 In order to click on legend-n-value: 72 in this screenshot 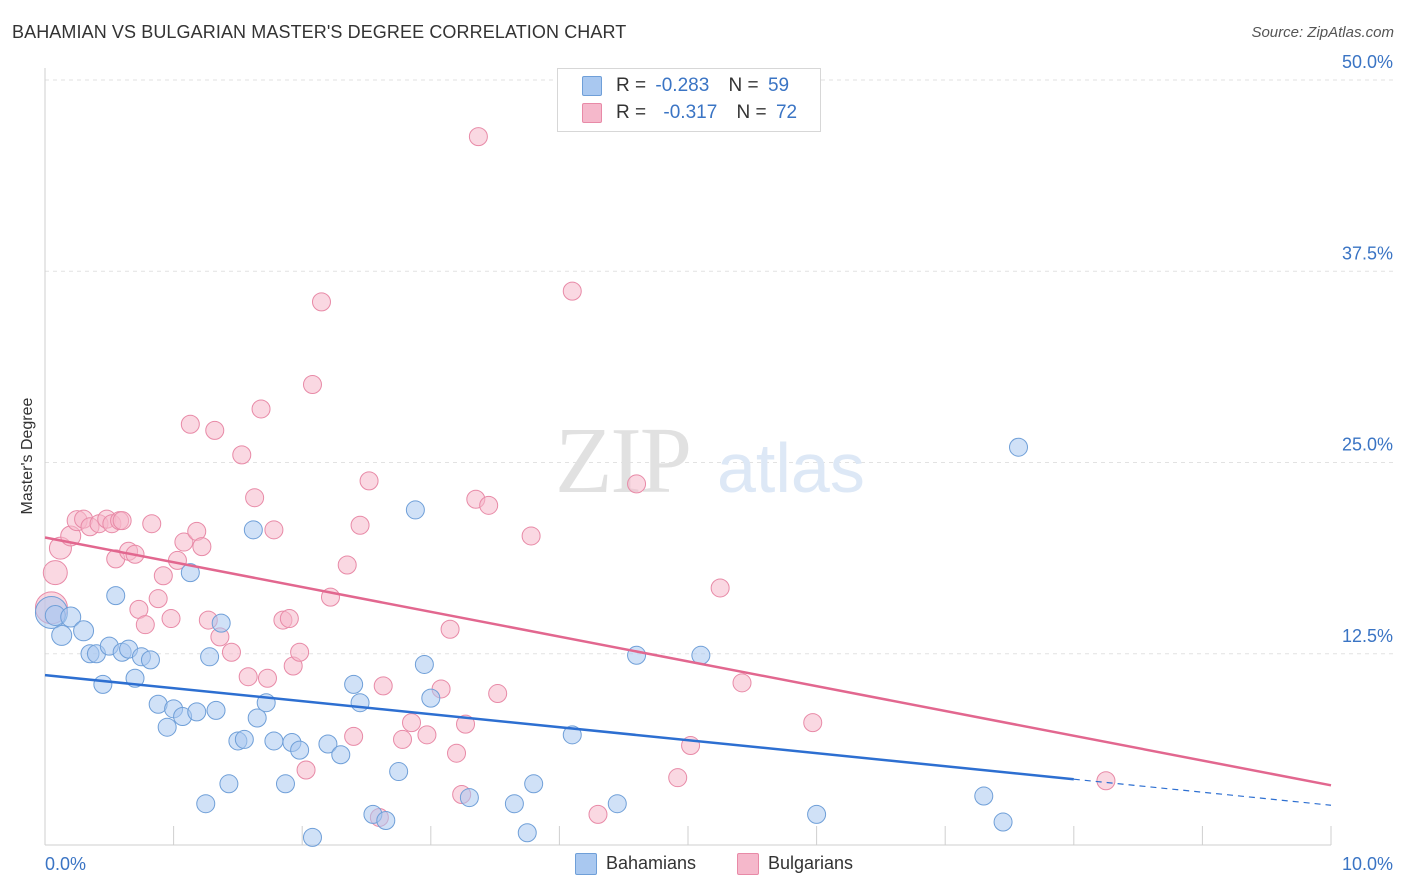, I will do `click(786, 112)`.